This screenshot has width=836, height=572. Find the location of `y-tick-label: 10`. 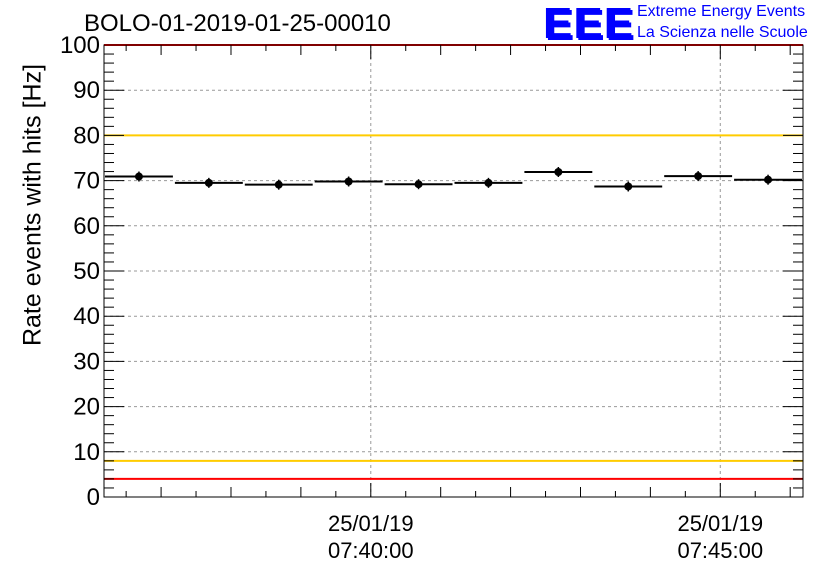

y-tick-label: 10 is located at coordinates (86, 452).